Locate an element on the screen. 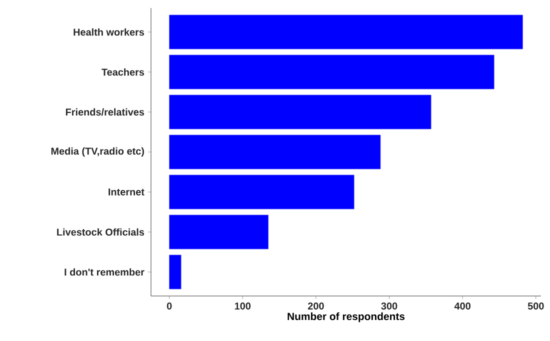 The height and width of the screenshot is (341, 550). x-tick-label: 500 is located at coordinates (536, 306).